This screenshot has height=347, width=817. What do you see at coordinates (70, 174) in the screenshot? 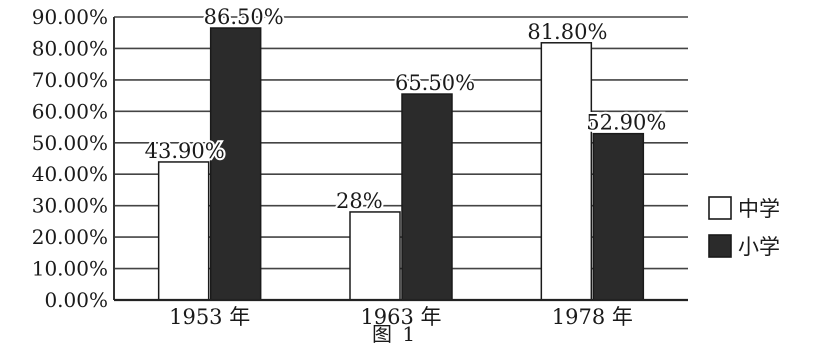
I see `y-tick-label: 40.00%` at bounding box center [70, 174].